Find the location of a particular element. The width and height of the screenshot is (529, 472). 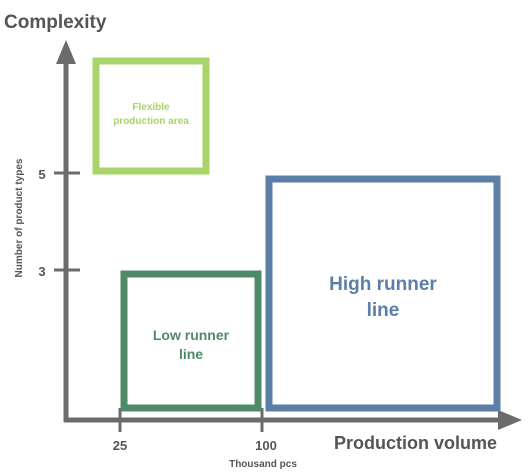

x-tick-label-100: 100 is located at coordinates (266, 445).